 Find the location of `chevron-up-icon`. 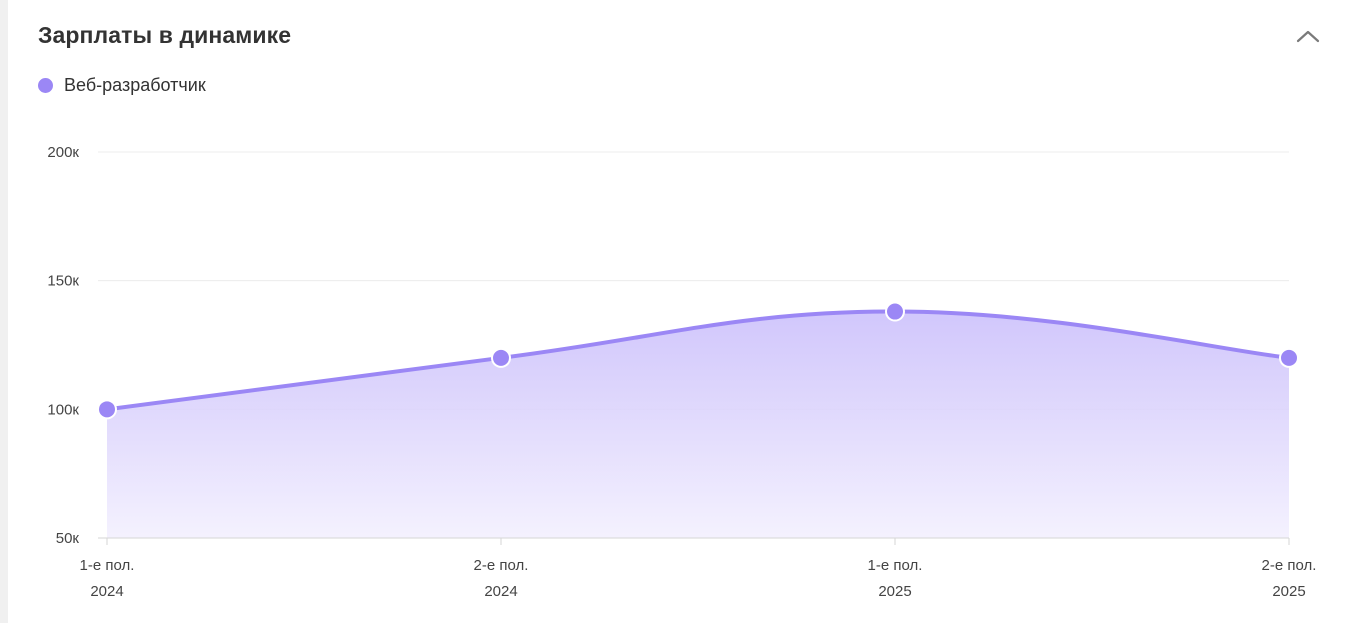

chevron-up-icon is located at coordinates (1308, 36).